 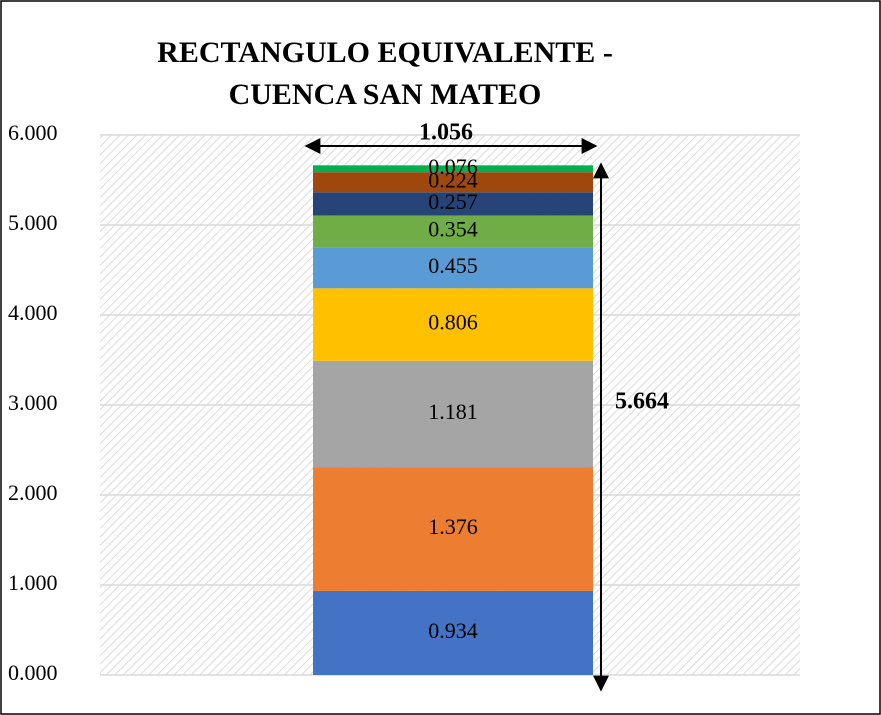 I want to click on width-annotation: 1.056, so click(x=446, y=133).